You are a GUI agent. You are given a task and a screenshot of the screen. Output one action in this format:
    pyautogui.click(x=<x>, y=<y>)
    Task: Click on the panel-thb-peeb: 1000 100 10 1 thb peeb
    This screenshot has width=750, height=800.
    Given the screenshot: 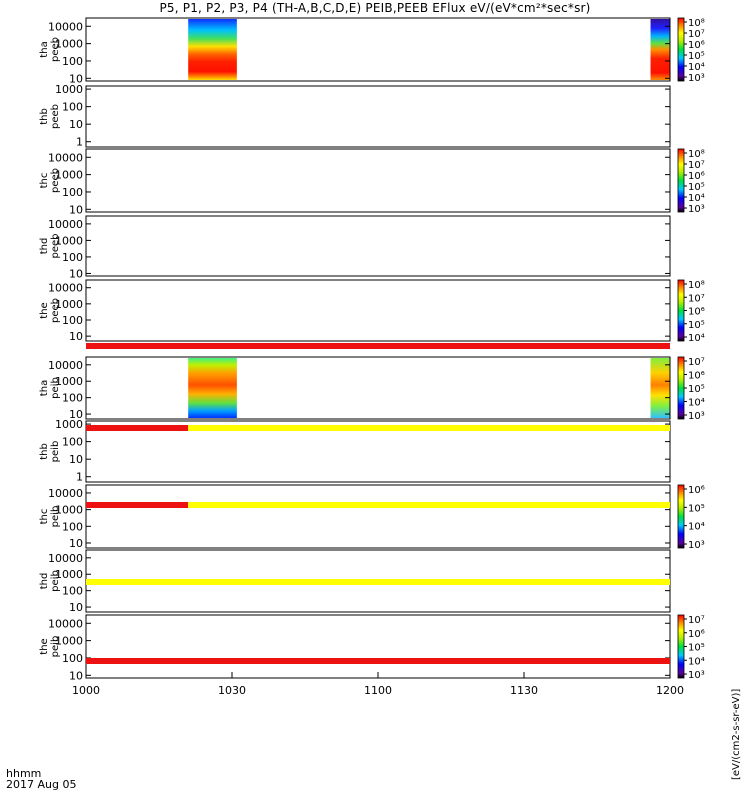 What is the action you would take?
    pyautogui.click(x=355, y=116)
    